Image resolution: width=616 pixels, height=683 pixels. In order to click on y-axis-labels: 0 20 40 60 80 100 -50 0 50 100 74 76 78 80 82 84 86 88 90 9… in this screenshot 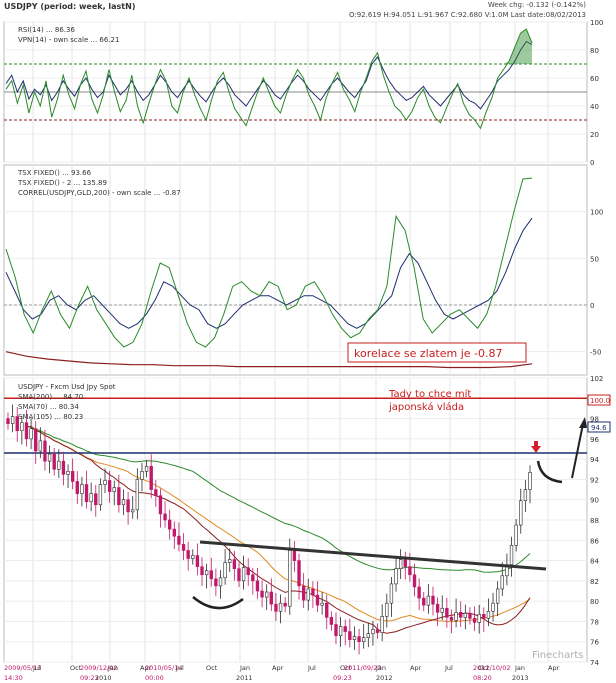, I will do `click(596, 343)`.